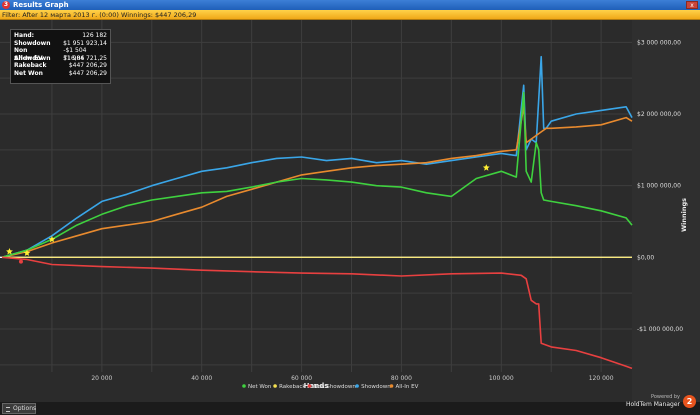 Image resolution: width=700 pixels, height=415 pixels. I want to click on window-titlebar: 3 Results Graph x, so click(350, 5).